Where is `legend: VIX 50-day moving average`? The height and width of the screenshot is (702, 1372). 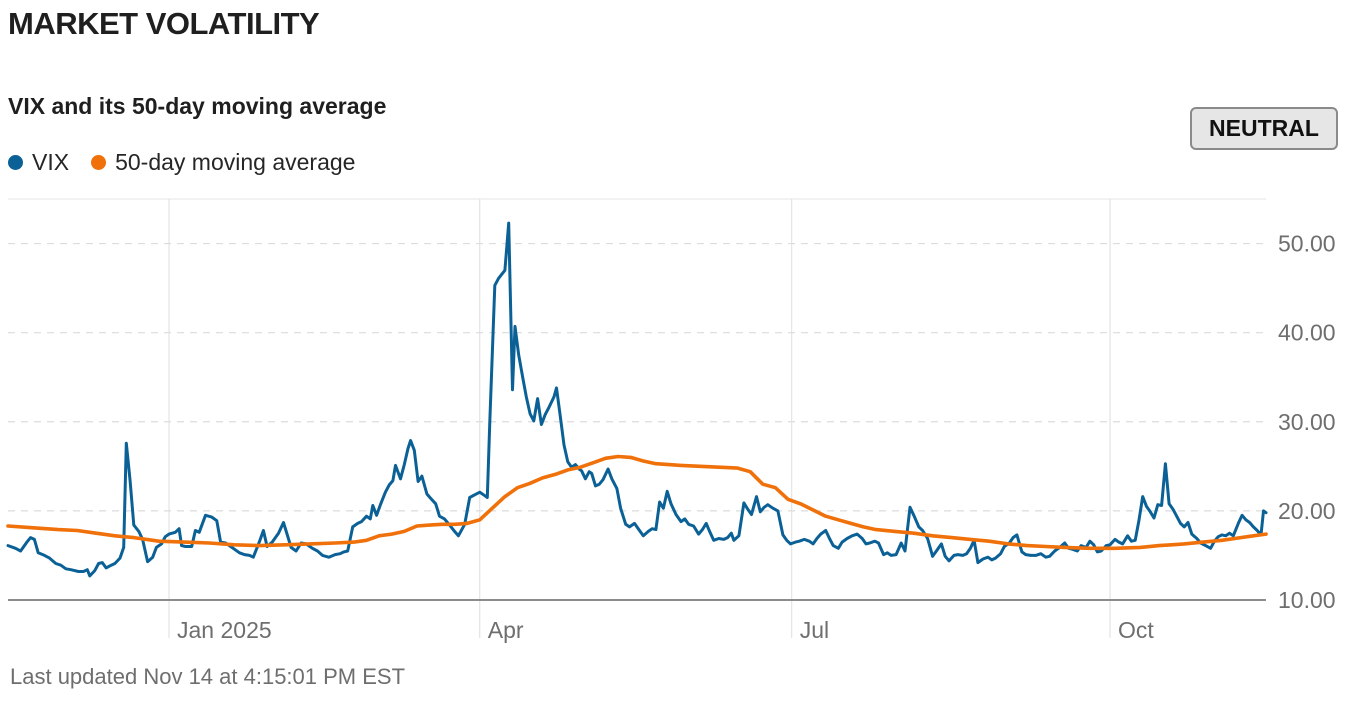
legend: VIX 50-day moving average is located at coordinates (192, 162).